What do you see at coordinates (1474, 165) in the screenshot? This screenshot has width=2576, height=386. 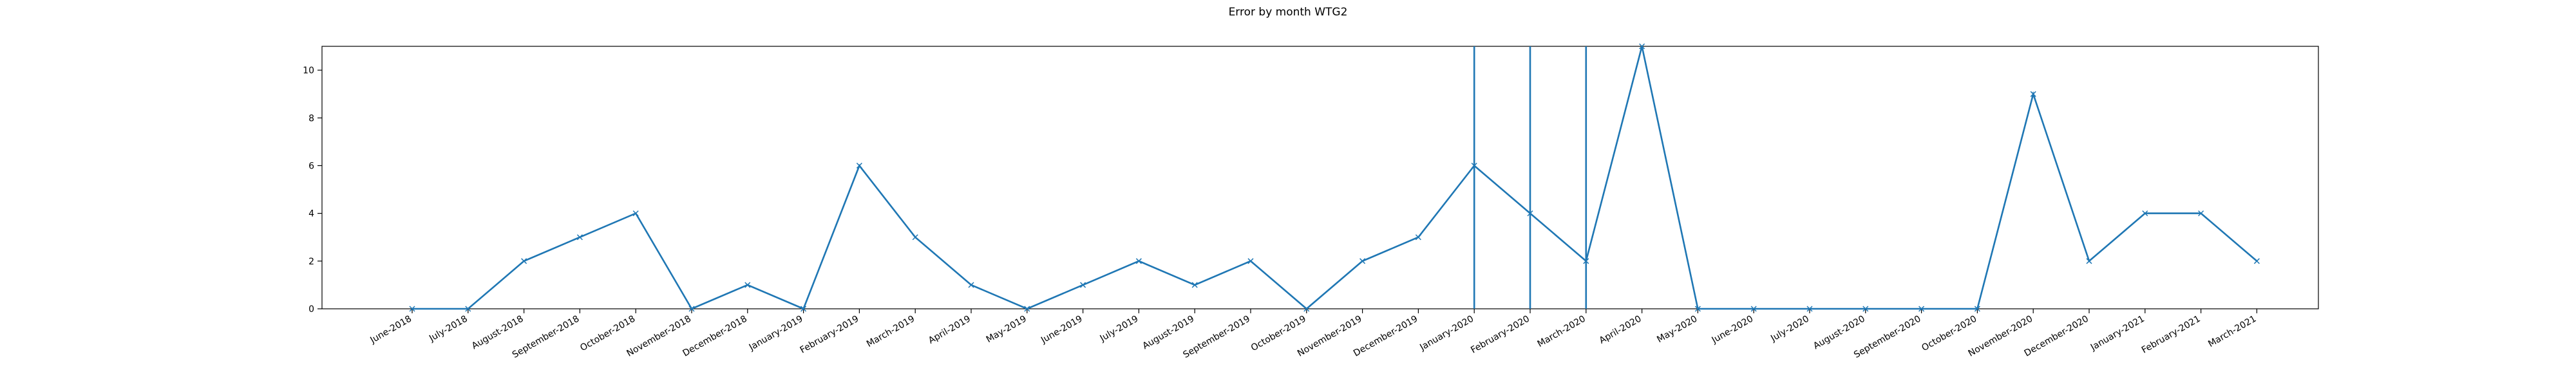 I see `data-point: January-2020: 6` at bounding box center [1474, 165].